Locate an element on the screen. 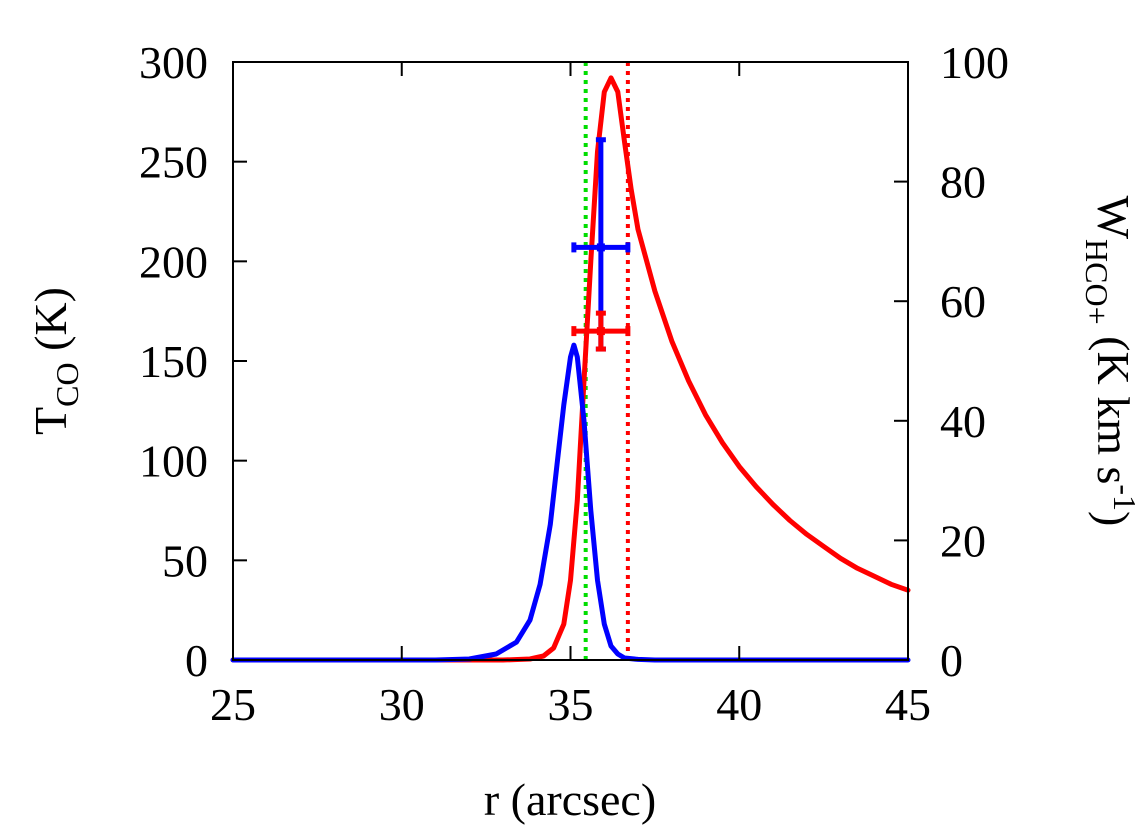  y-right-tick-label: 0 is located at coordinates (951, 660).